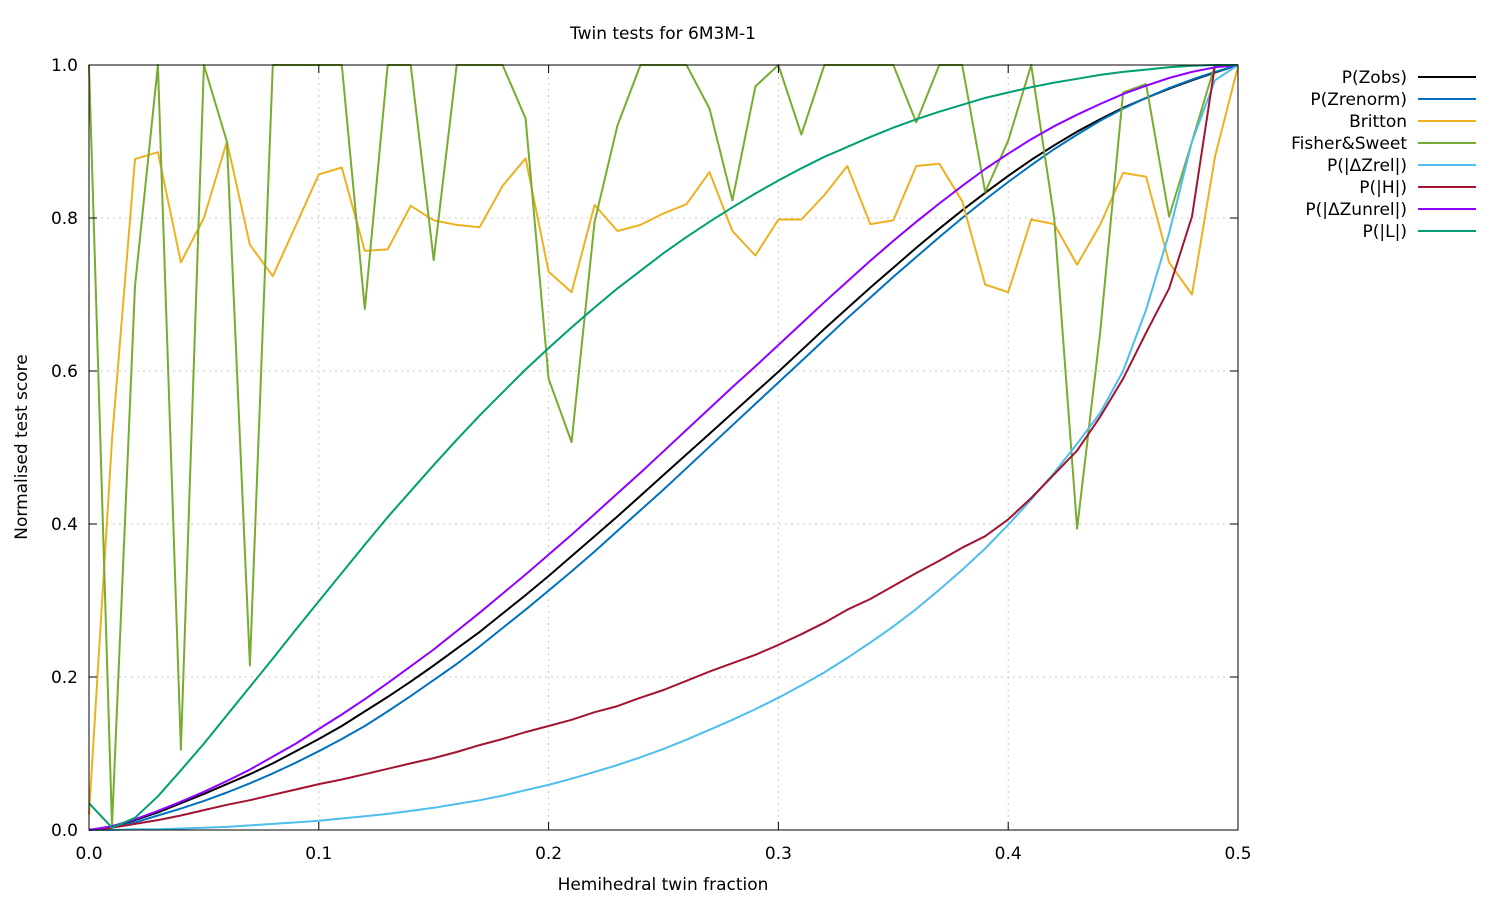 The height and width of the screenshot is (900, 1500). What do you see at coordinates (1367, 166) in the screenshot?
I see `legend-label: P(|ΔZrel|)` at bounding box center [1367, 166].